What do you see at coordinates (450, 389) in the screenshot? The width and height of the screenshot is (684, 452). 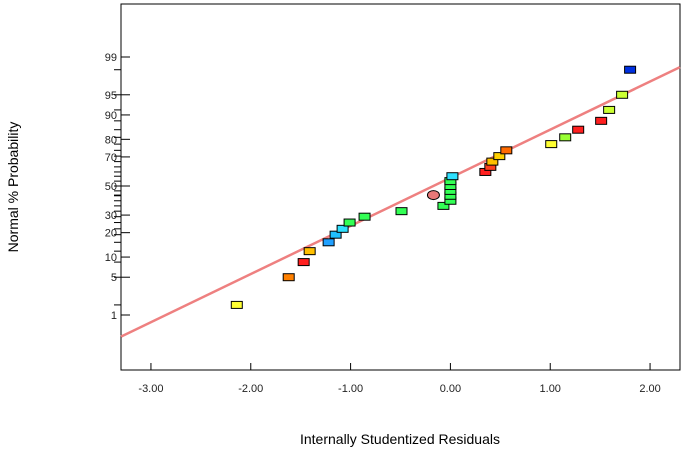 I see `x-tick-label: 0.00` at bounding box center [450, 389].